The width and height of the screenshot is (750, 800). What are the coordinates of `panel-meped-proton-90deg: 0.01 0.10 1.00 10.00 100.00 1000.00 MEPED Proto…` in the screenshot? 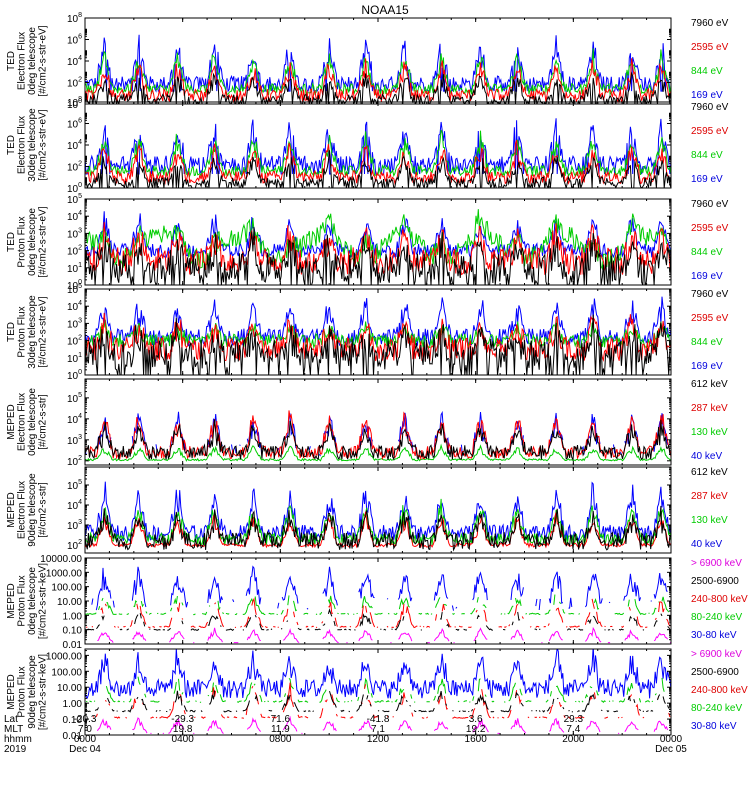 It's located at (377, 695).